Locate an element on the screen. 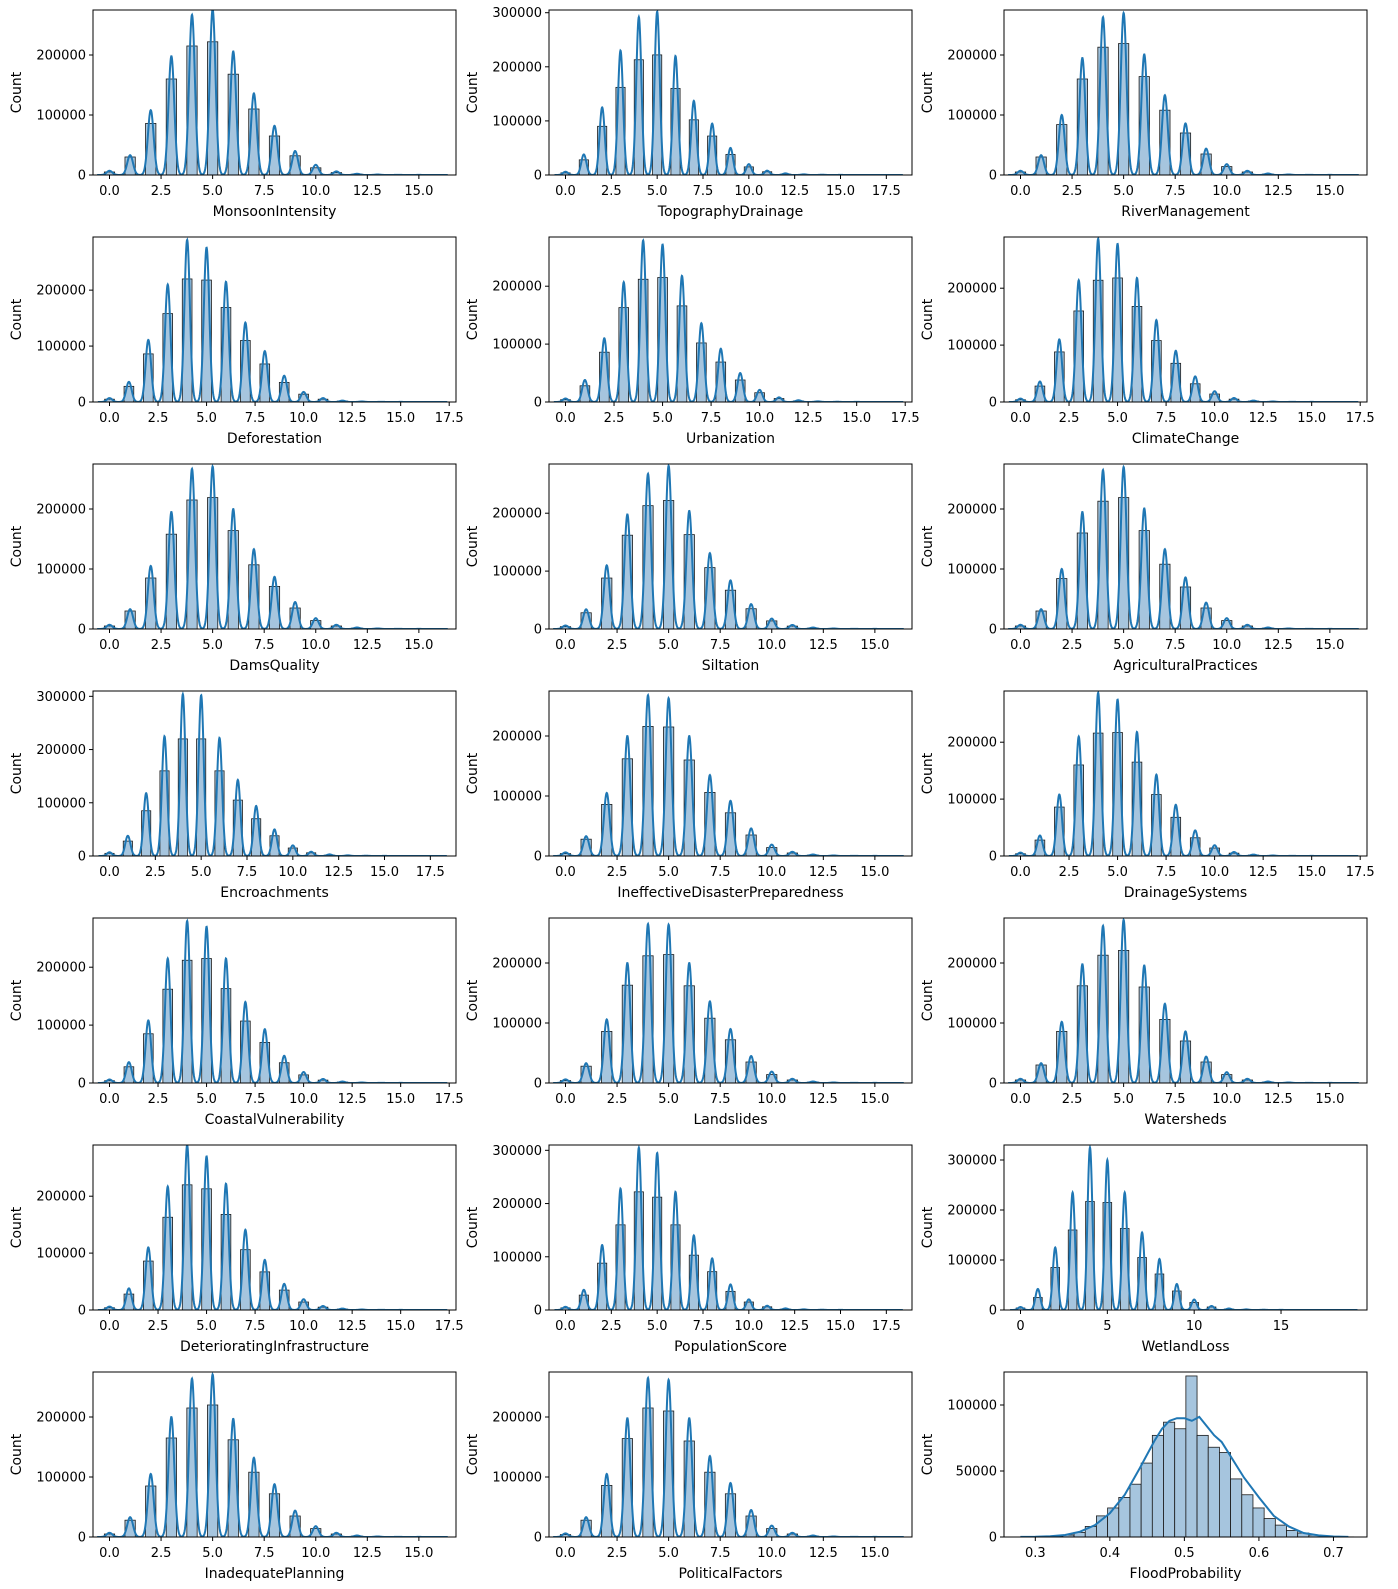 The height and width of the screenshot is (1589, 1398). x-tick-label: 17.5 is located at coordinates (1360, 872).